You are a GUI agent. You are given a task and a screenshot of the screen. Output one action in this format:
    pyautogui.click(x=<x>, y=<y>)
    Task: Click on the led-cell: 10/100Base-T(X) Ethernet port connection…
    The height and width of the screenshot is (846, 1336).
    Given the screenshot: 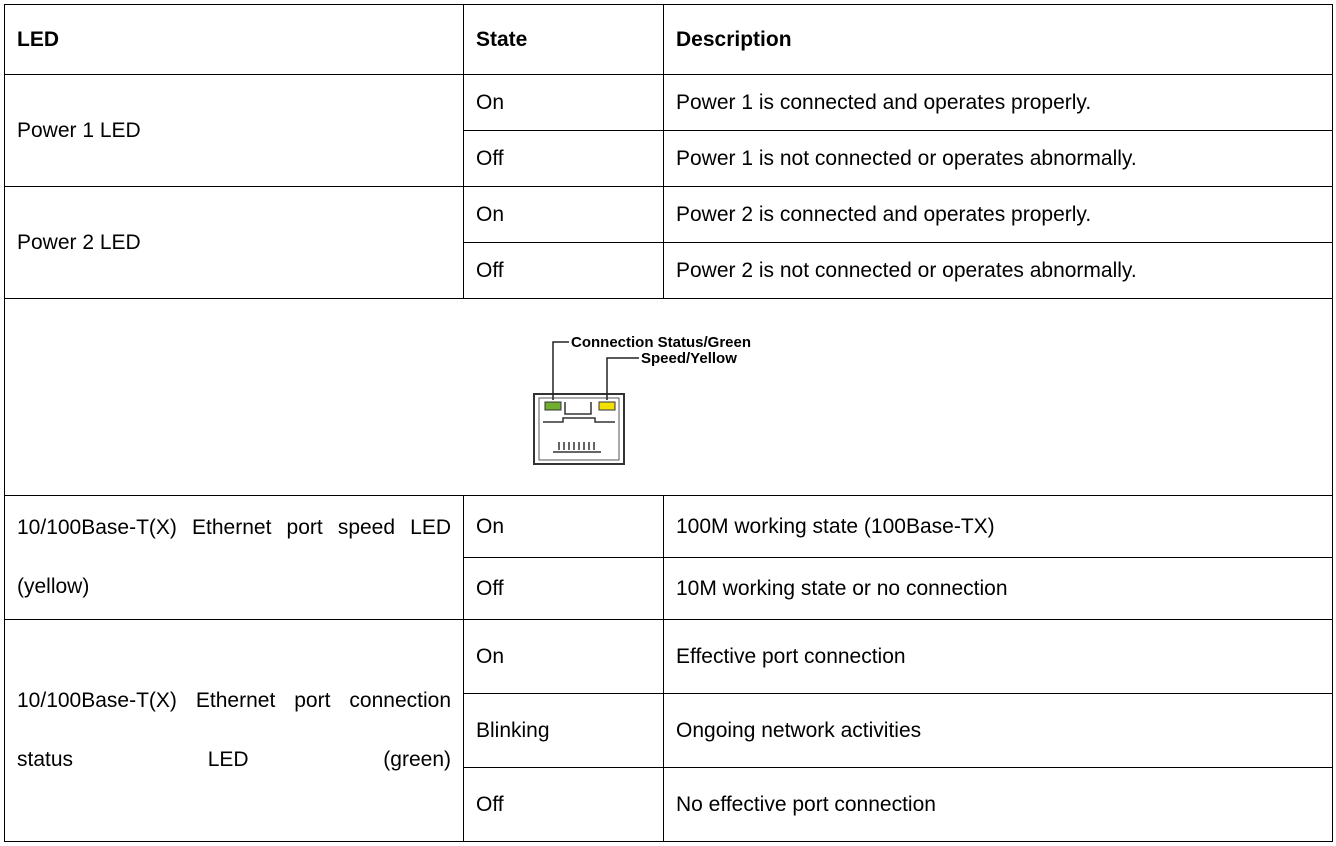 What is the action you would take?
    pyautogui.click(x=234, y=730)
    